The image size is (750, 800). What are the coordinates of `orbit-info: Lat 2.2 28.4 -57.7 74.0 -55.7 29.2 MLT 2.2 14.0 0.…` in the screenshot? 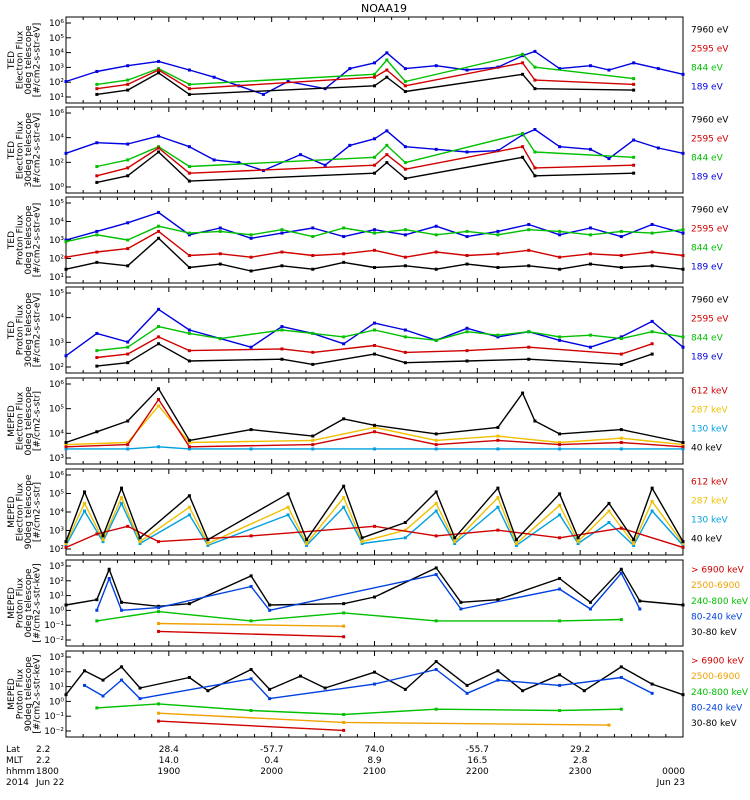 It's located at (345, 766).